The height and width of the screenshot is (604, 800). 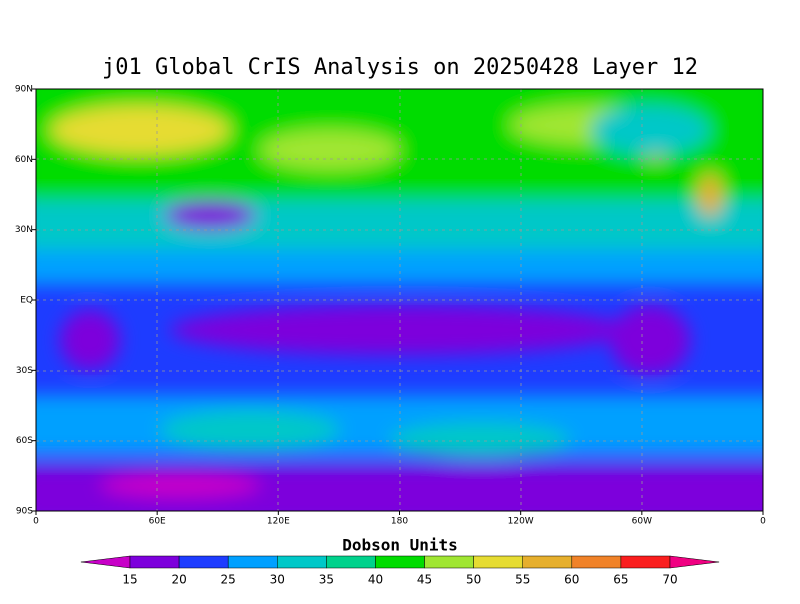 What do you see at coordinates (24, 371) in the screenshot?
I see `y-tick-label: 30S` at bounding box center [24, 371].